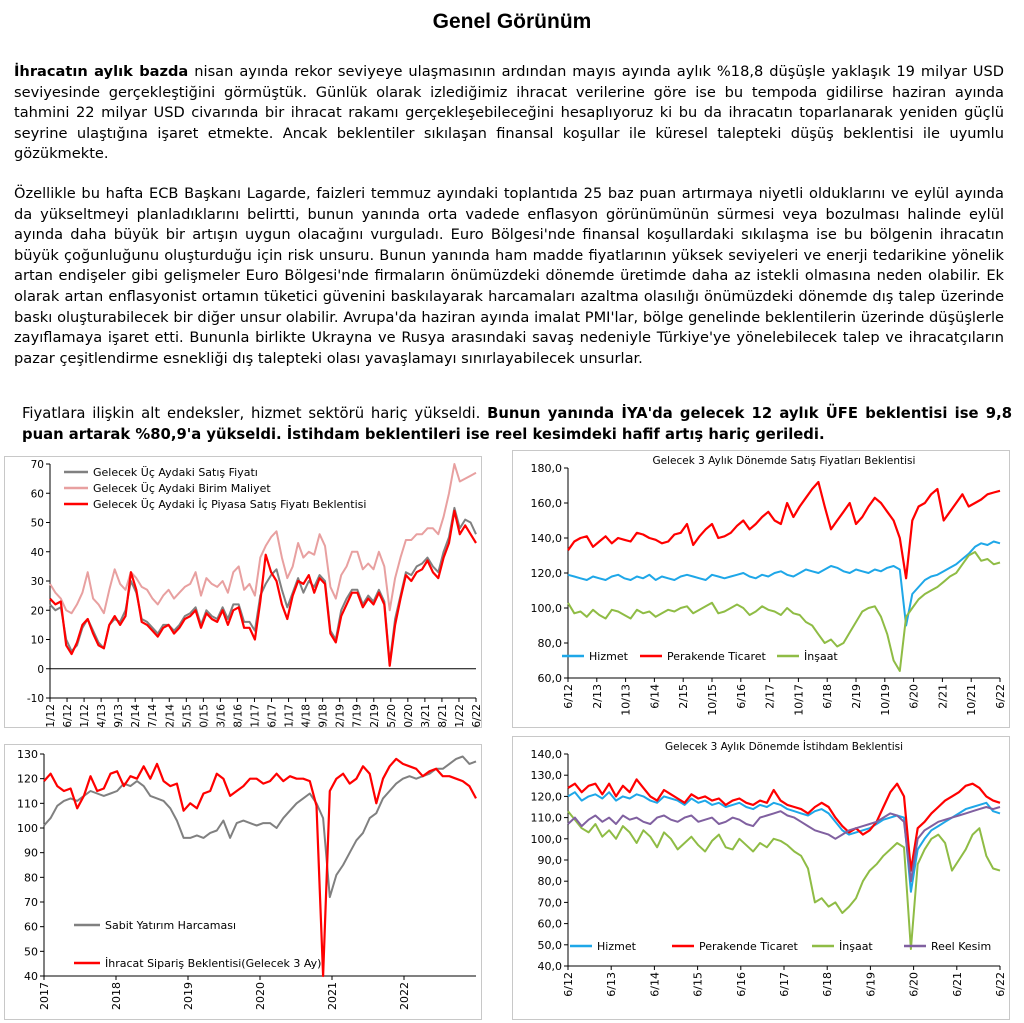 This screenshot has height=1023, width=1024. I want to click on x-tick-label: 8/16, so click(238, 716).